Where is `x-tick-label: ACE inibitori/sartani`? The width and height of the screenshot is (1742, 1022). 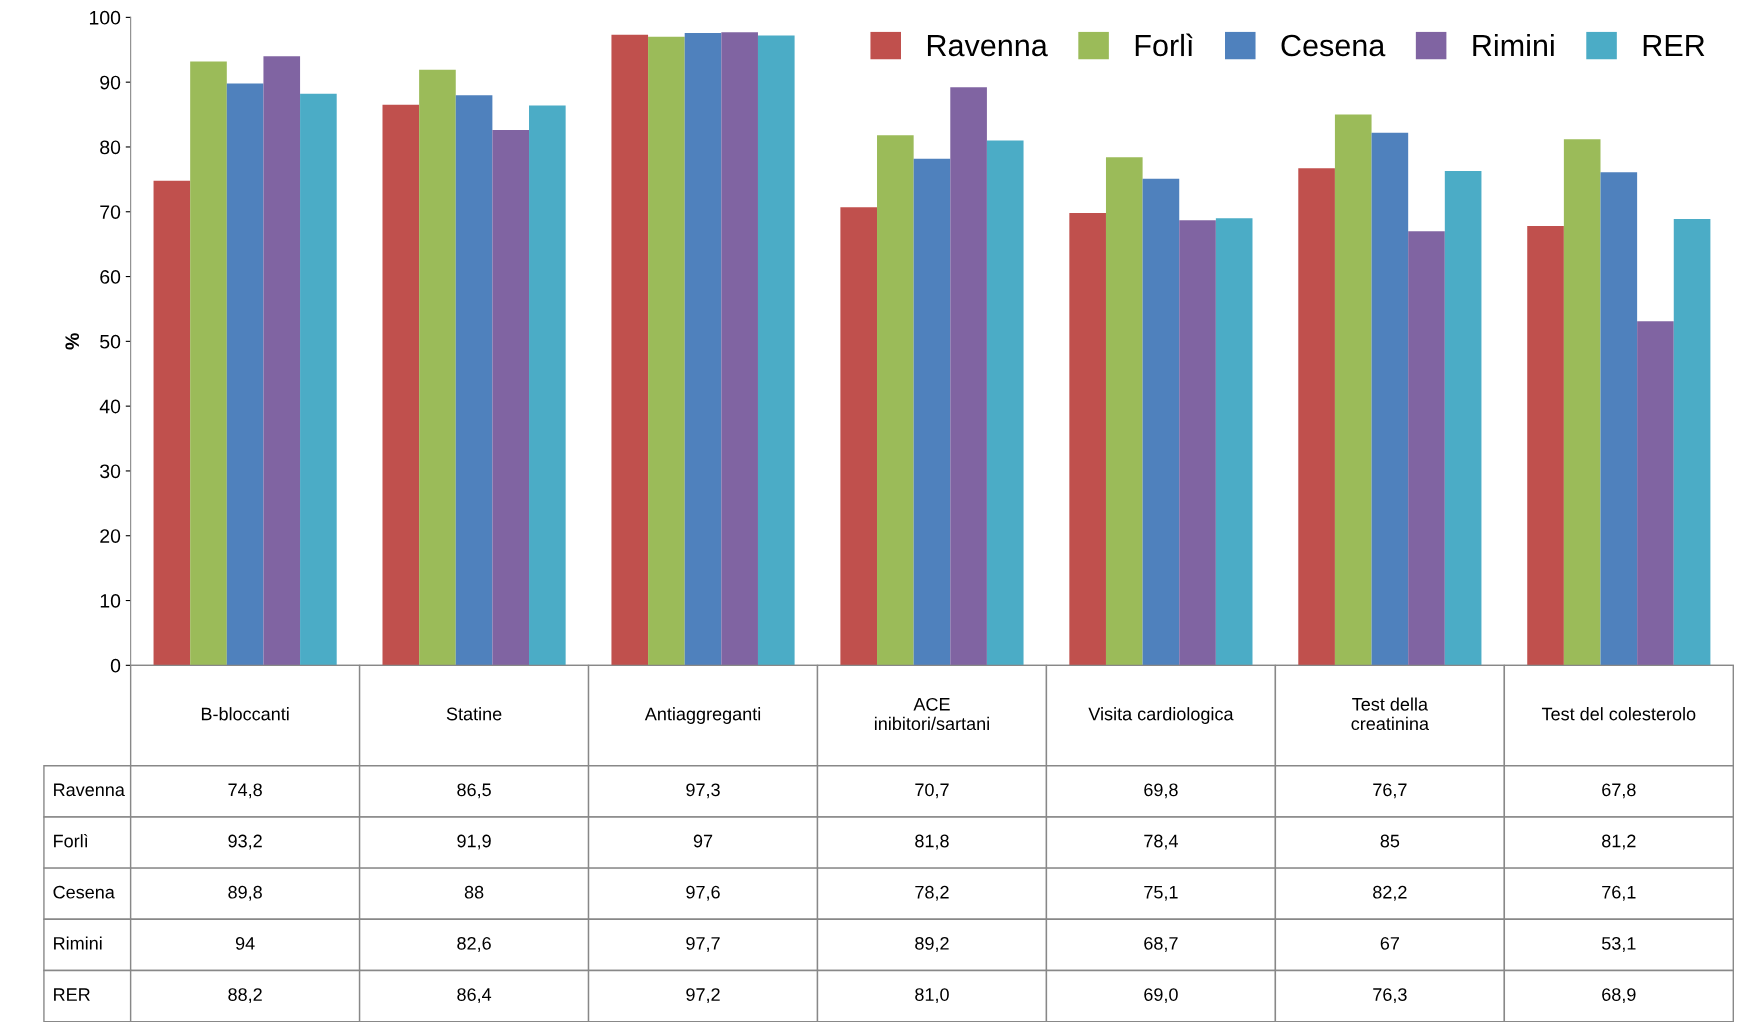 x-tick-label: ACE inibitori/sartani is located at coordinates (931, 714).